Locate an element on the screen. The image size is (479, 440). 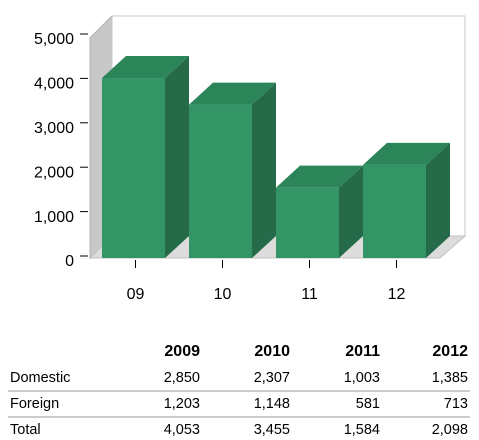
x-tick-label: 11 is located at coordinates (309, 294).